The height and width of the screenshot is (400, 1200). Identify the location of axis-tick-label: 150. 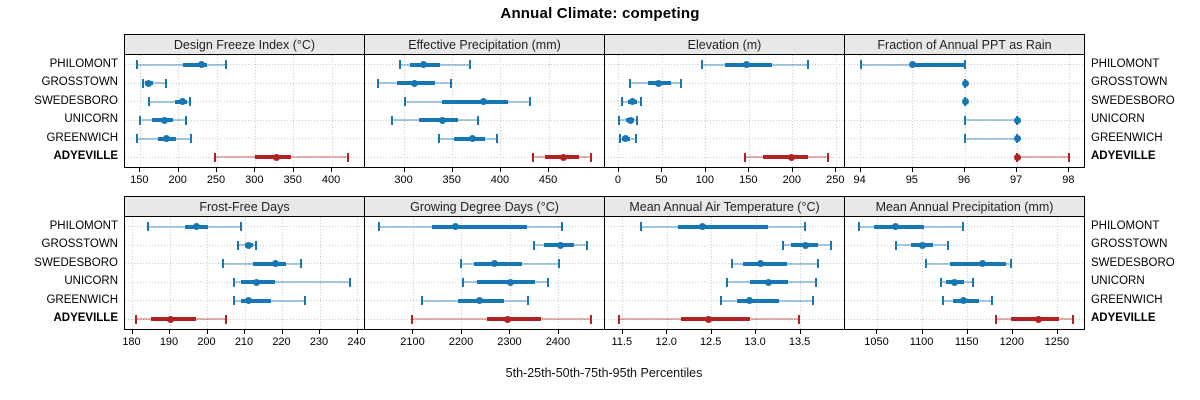
(748, 180).